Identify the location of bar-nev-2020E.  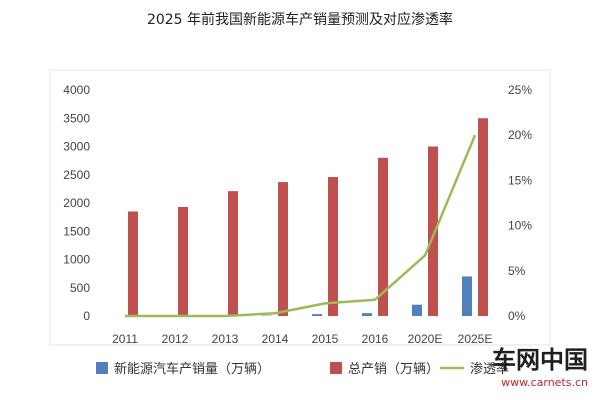
(417, 310).